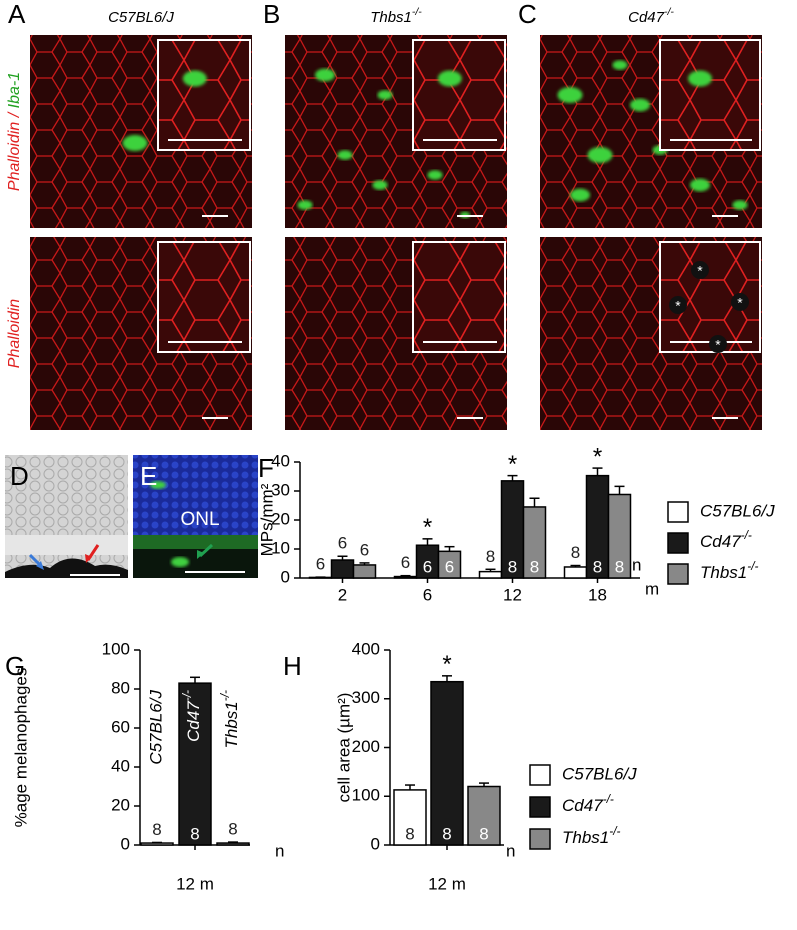 The width and height of the screenshot is (797, 930). Describe the element at coordinates (120, 765) in the screenshot. I see `y-tick-label: 40` at that location.